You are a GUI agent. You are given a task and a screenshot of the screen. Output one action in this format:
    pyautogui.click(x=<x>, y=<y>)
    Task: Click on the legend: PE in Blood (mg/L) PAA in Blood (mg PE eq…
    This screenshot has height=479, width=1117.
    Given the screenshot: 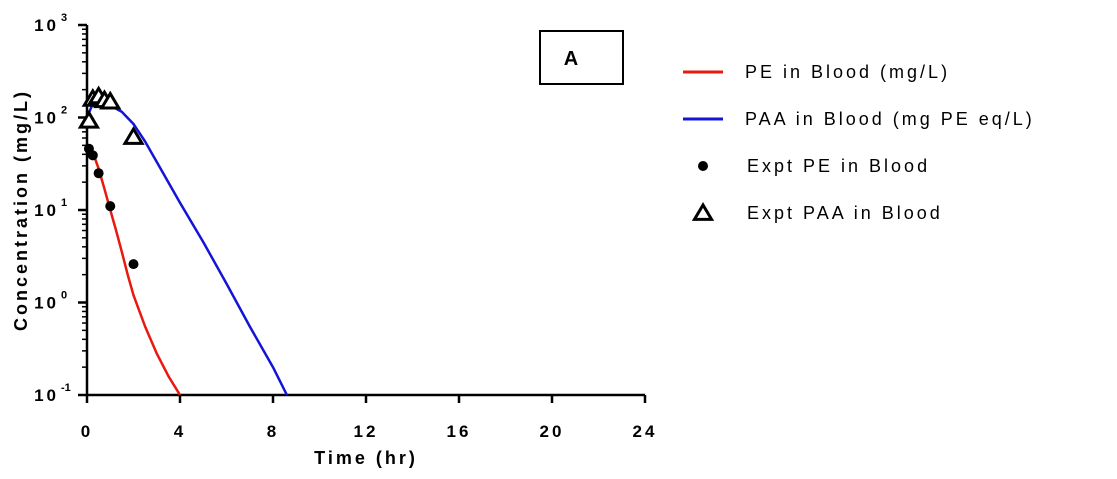 What is the action you would take?
    pyautogui.click(x=859, y=142)
    